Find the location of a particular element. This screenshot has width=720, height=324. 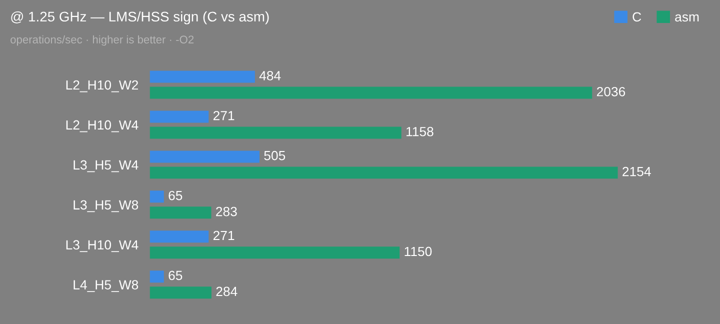

y-tick-label: L3_H5_W4 is located at coordinates (106, 166).